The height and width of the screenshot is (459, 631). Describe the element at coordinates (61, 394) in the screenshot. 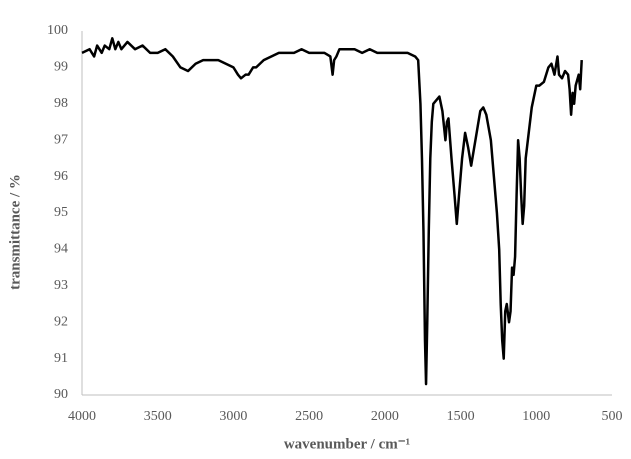

I see `y-tick-label: 90` at that location.